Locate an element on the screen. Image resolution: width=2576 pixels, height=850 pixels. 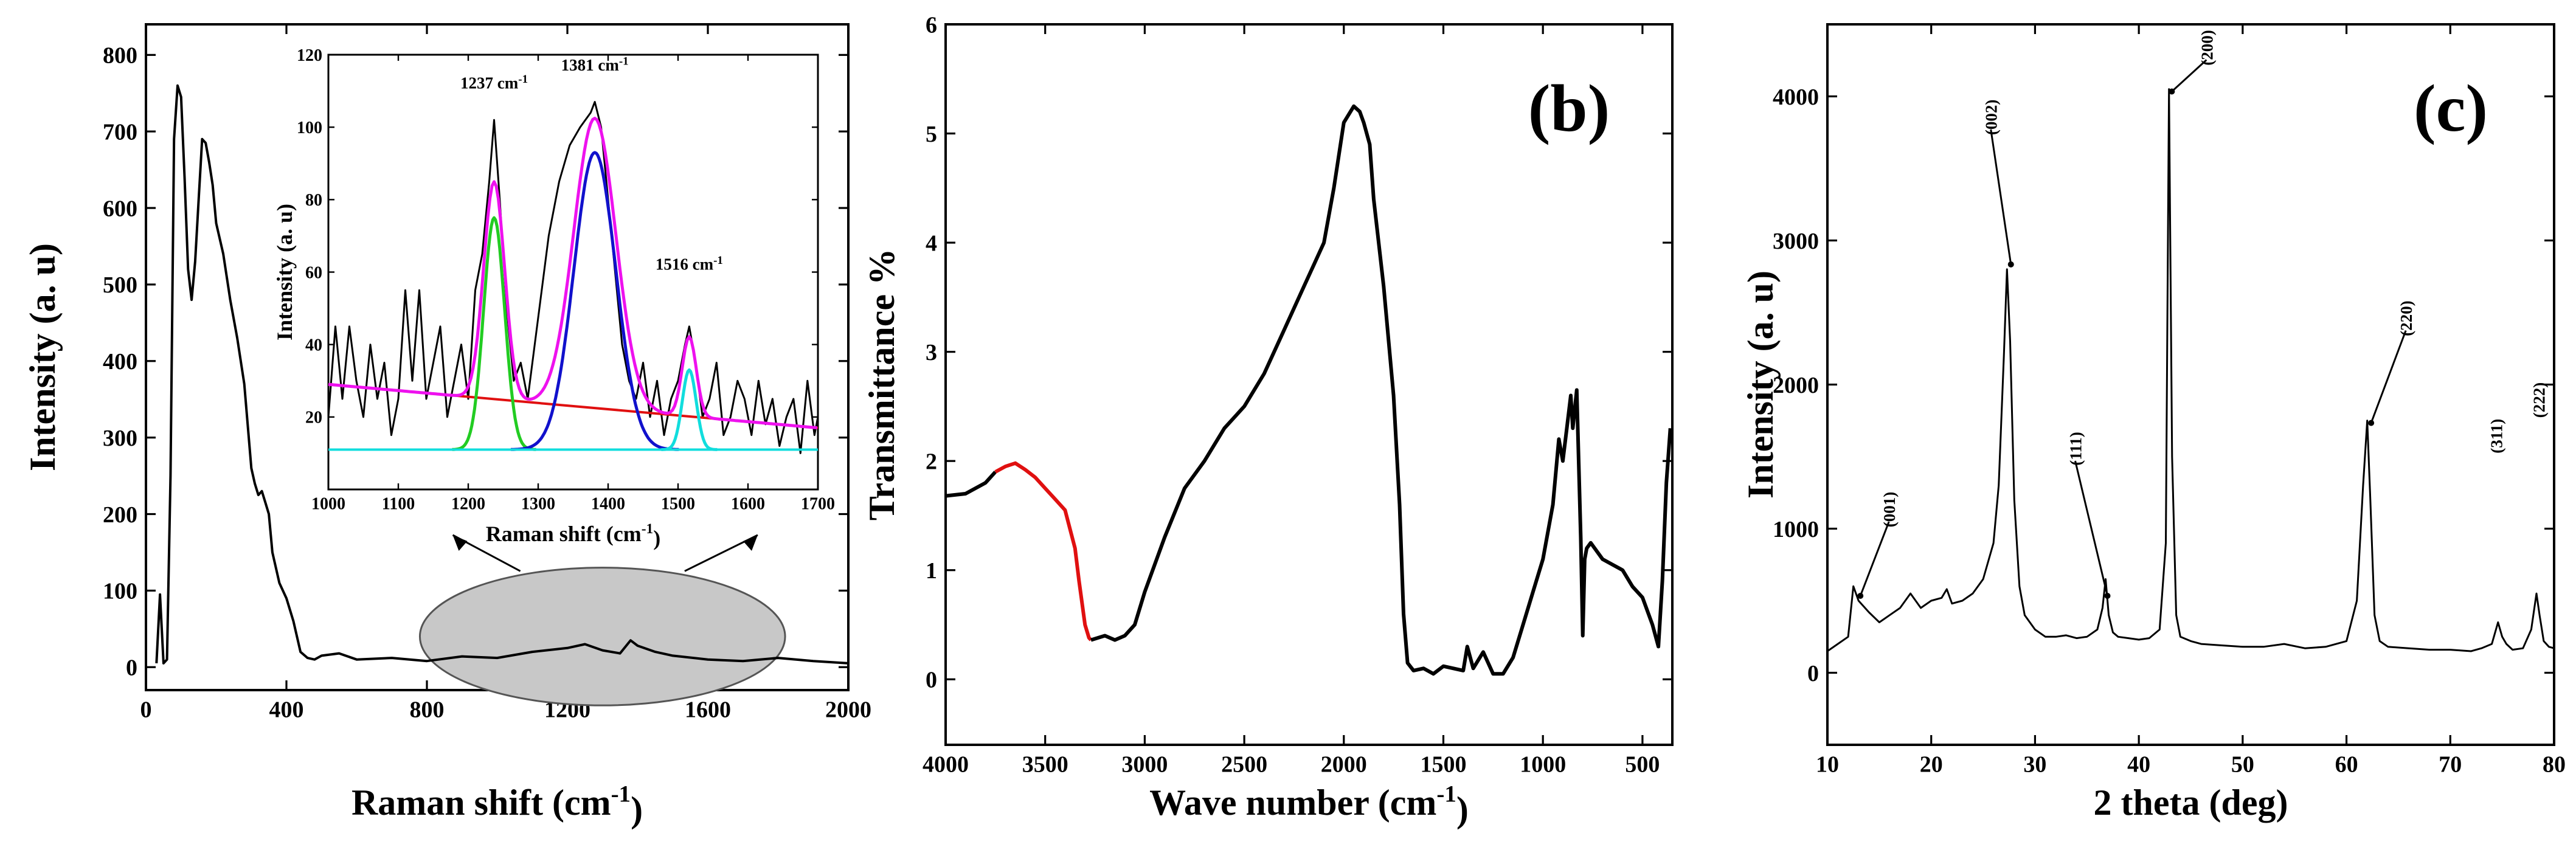
b-ytick-label: 5 is located at coordinates (931, 134).